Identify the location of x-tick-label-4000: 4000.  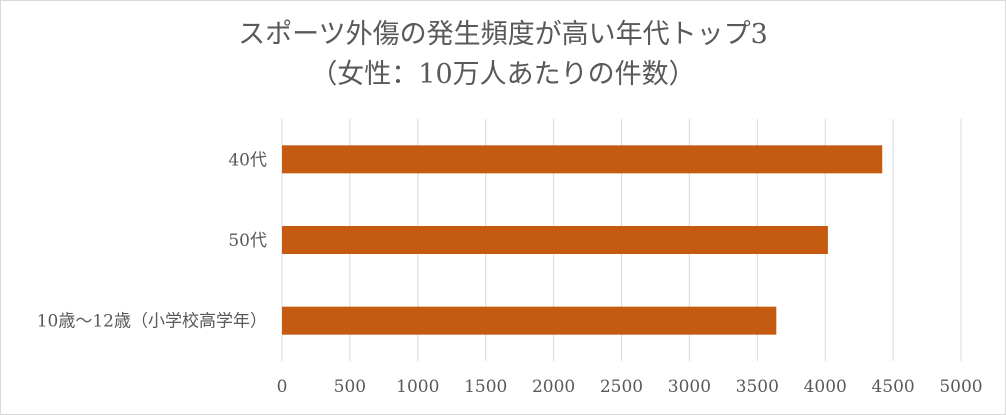
(825, 387).